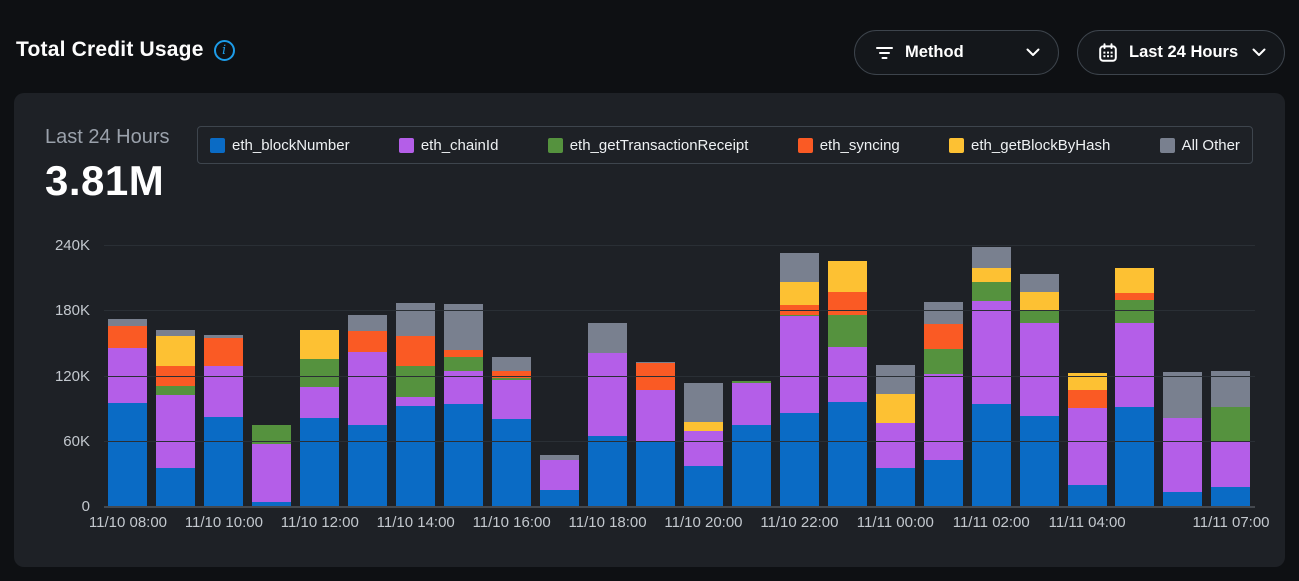 Image resolution: width=1299 pixels, height=581 pixels. Describe the element at coordinates (448, 145) in the screenshot. I see `legend-item: eth_chainId` at that location.